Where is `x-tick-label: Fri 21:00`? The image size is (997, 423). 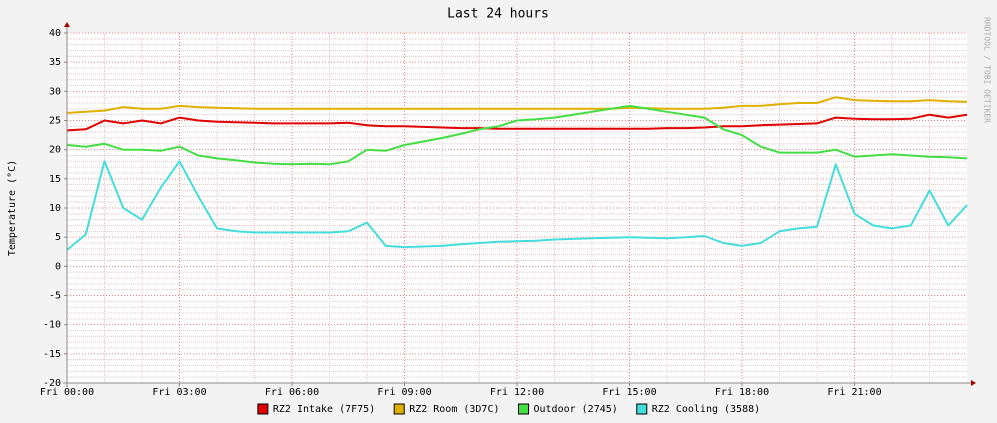 x-tick-label: Fri 21:00 is located at coordinates (854, 392).